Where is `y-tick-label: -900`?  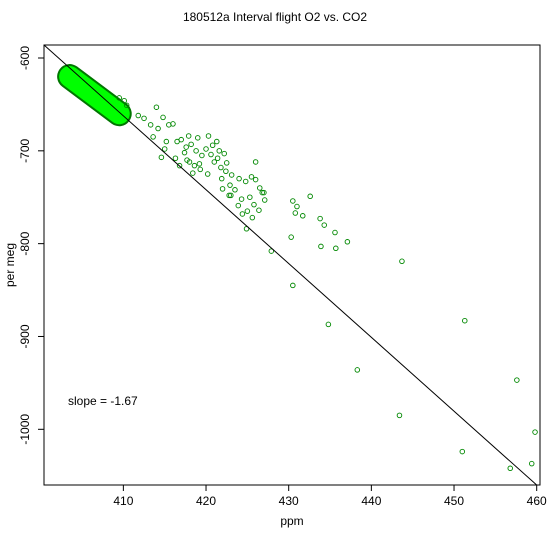 y-tick-label: -900 is located at coordinates (25, 336).